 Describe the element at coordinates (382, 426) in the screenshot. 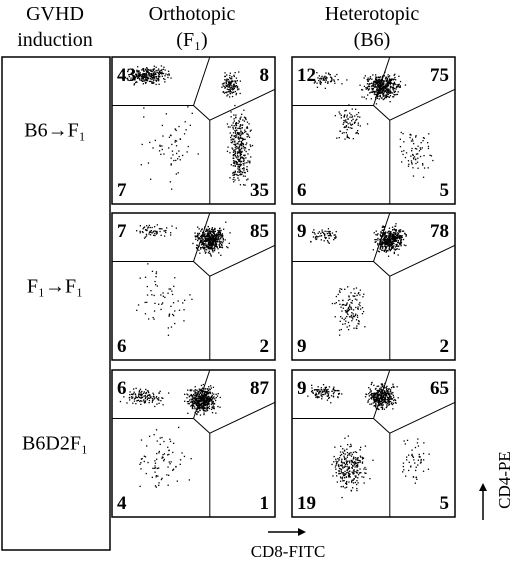

I see `gate-line` at that location.